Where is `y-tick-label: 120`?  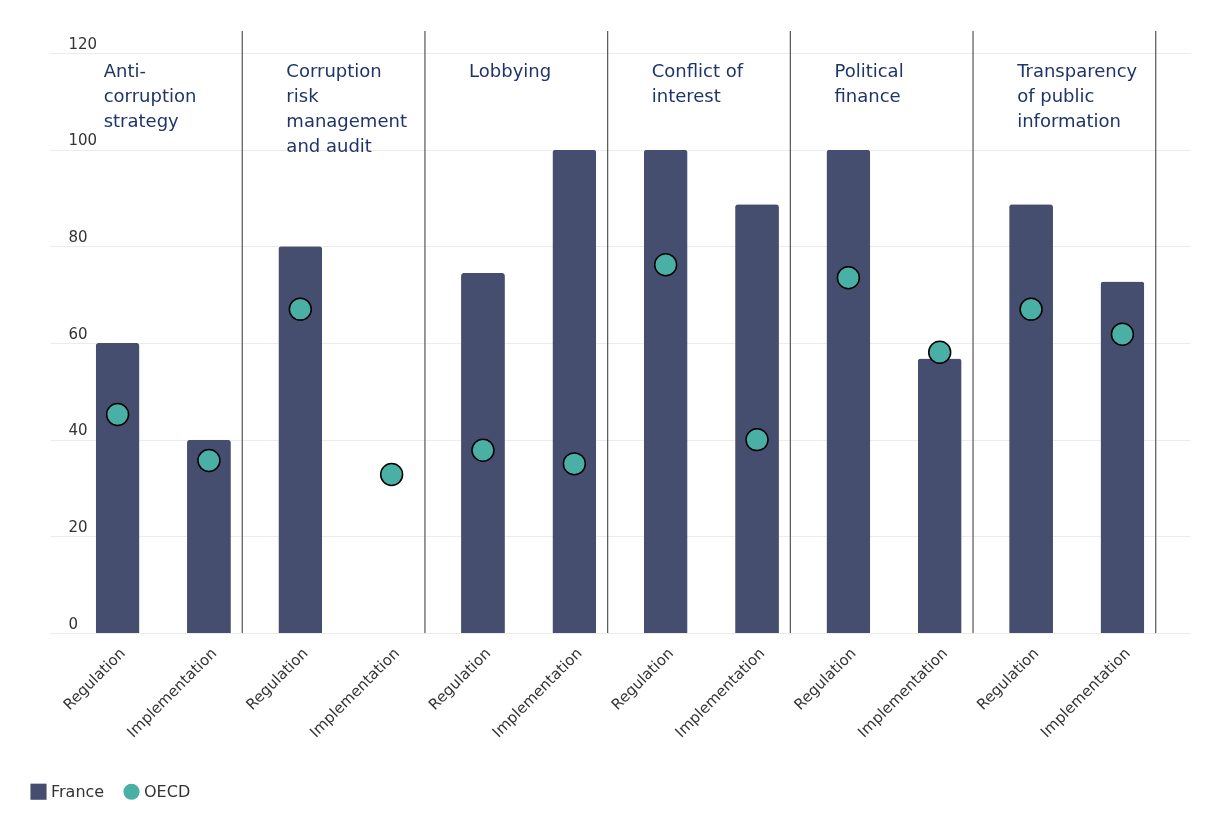
y-tick-label: 120 is located at coordinates (83, 43).